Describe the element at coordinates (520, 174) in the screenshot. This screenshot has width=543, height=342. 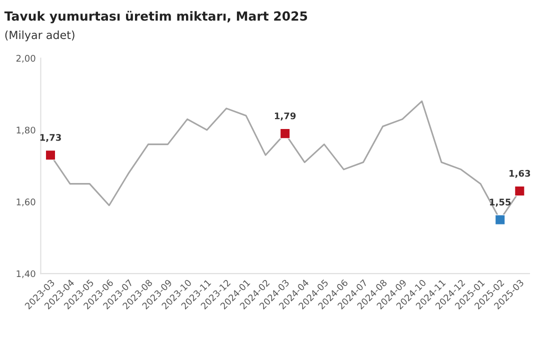
I see `data-label: 1,63` at that location.